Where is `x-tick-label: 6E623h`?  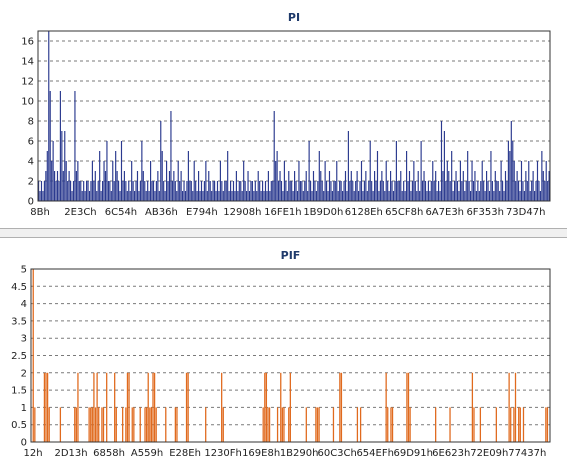 x-tick-label: 6E623h is located at coordinates (451, 453).